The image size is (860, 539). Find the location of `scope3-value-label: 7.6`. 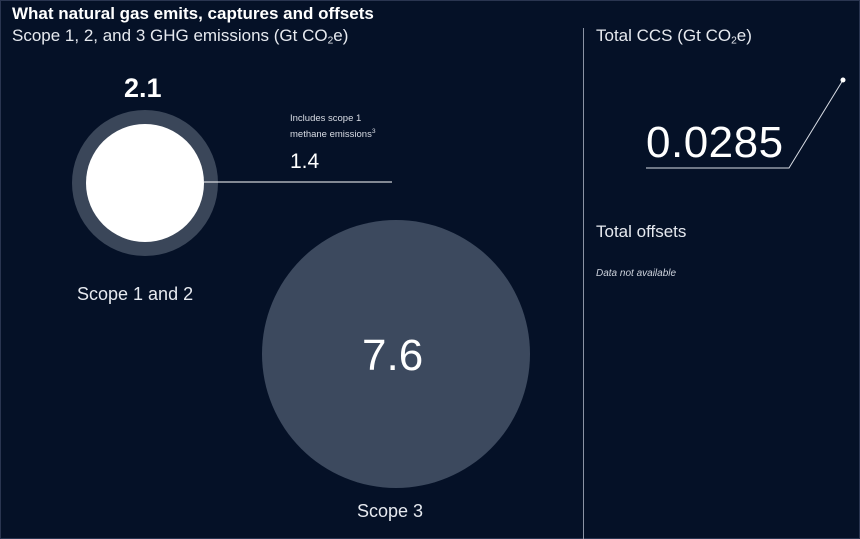

scope3-value-label: 7.6 is located at coordinates (393, 355).